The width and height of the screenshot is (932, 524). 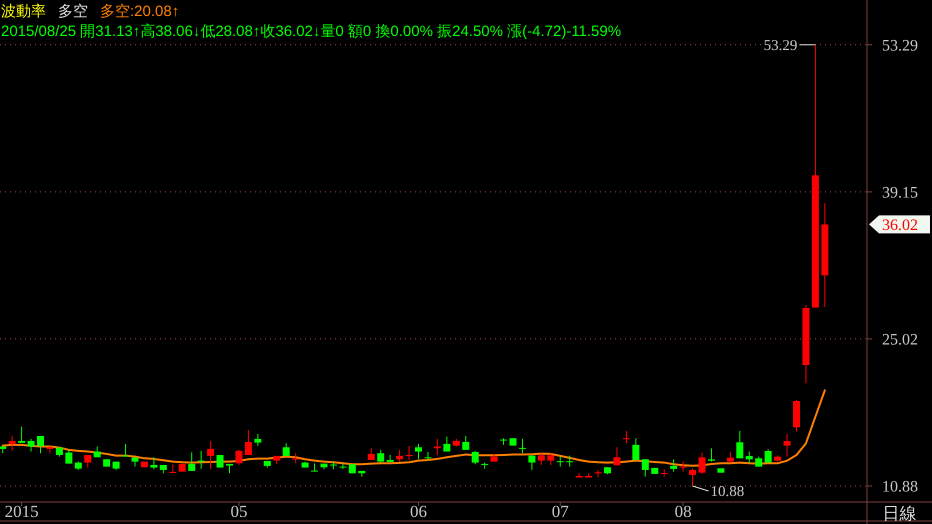 I want to click on x-tick-label: 06, so click(x=418, y=511).